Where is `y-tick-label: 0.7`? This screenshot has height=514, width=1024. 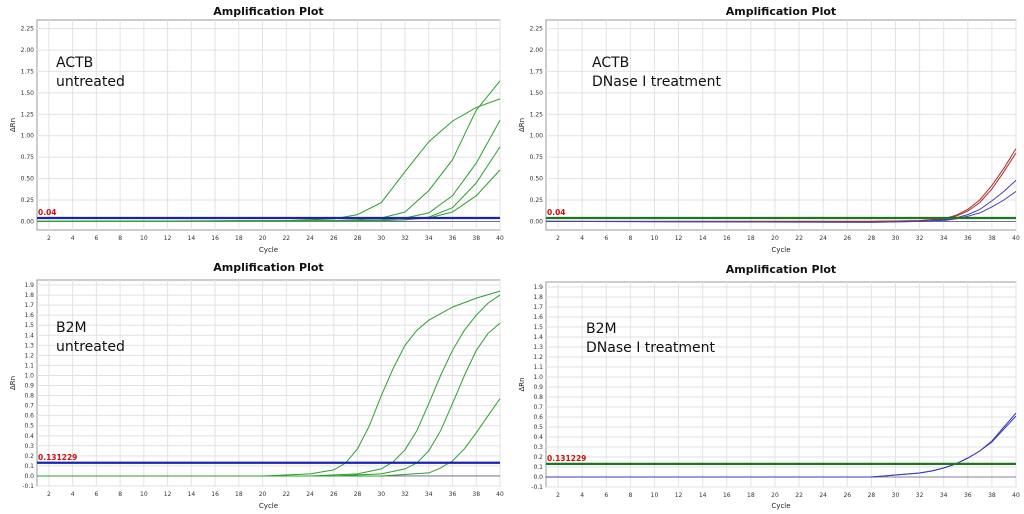
y-tick-label: 0.7 is located at coordinates (538, 407).